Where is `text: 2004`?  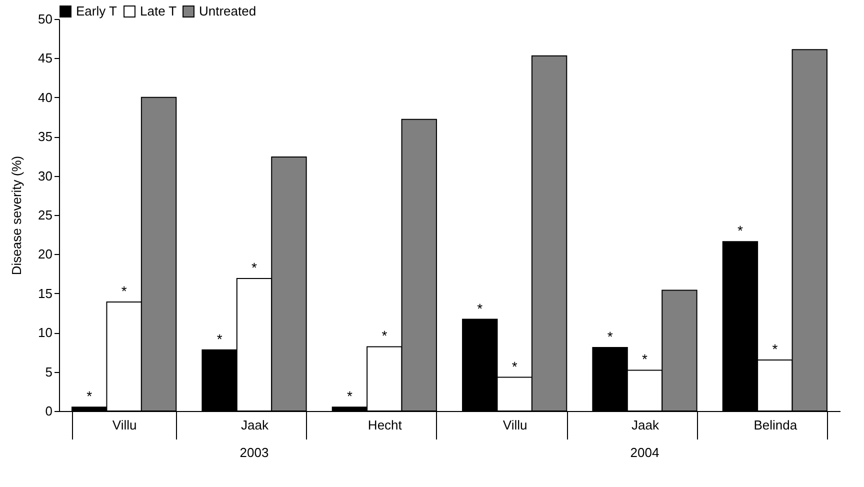
text: 2004 is located at coordinates (645, 452).